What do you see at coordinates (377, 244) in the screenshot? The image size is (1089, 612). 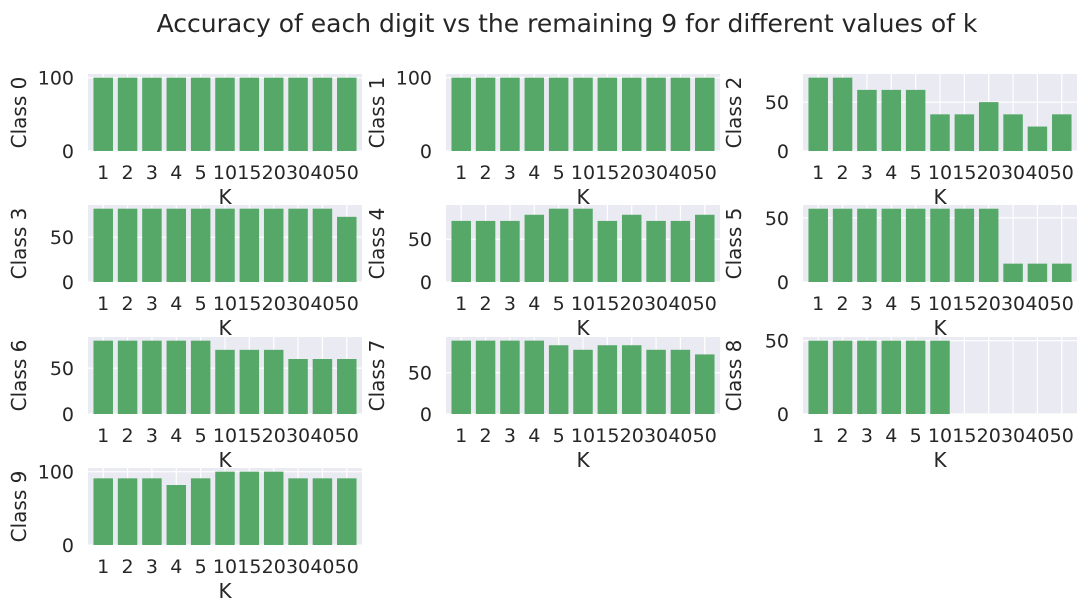 I see `y-axis-label: Class 4` at bounding box center [377, 244].